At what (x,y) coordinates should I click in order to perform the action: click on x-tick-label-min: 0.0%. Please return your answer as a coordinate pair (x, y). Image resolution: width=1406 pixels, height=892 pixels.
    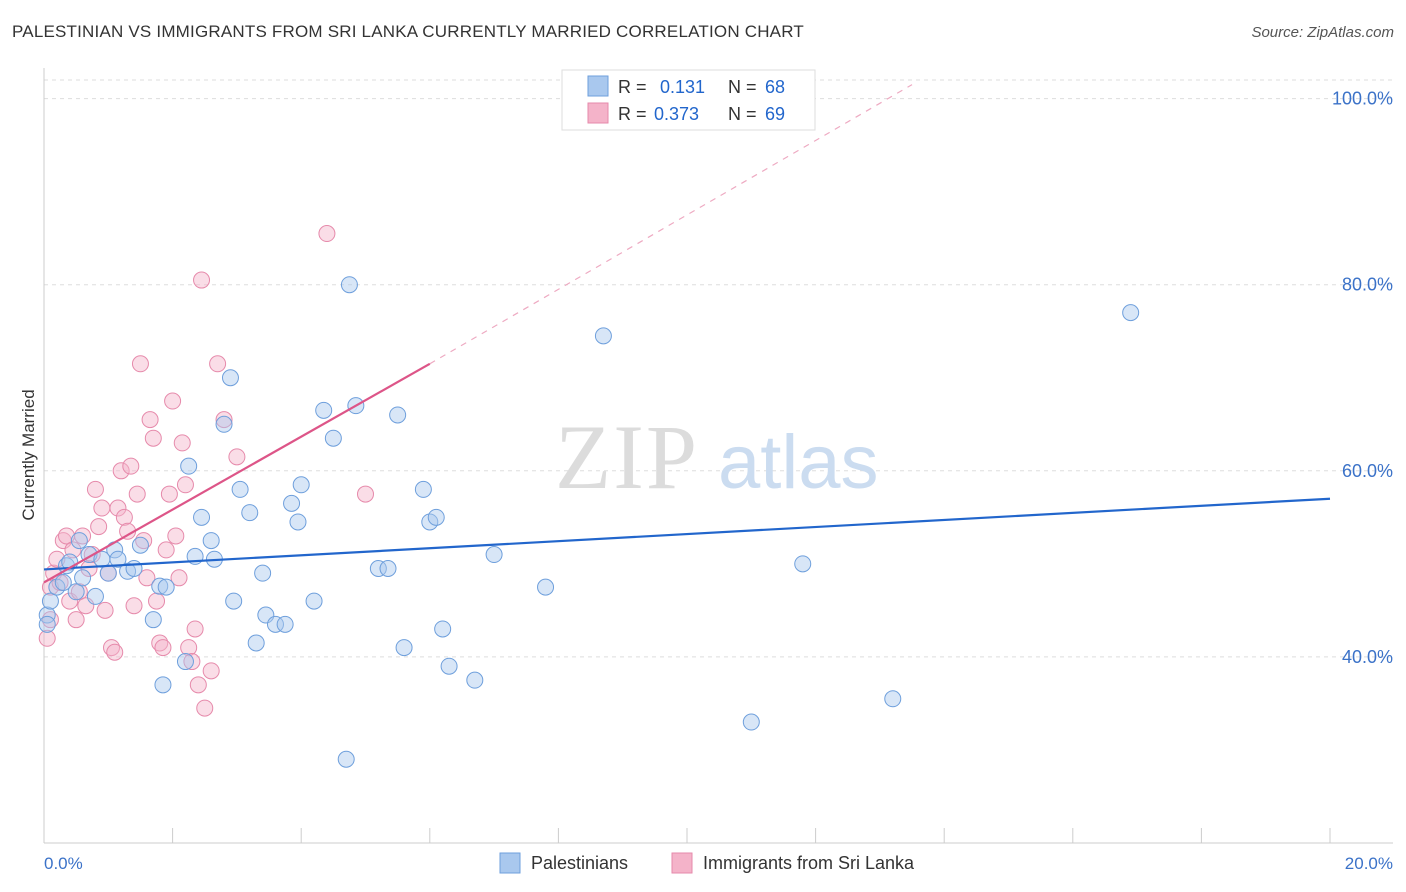
    Looking at the image, I should click on (63, 863).